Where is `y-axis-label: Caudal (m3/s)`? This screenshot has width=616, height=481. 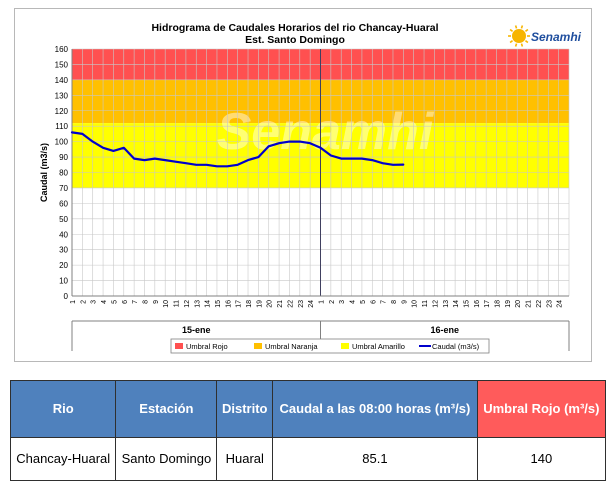 y-axis-label: Caudal (m3/s) is located at coordinates (44, 172).